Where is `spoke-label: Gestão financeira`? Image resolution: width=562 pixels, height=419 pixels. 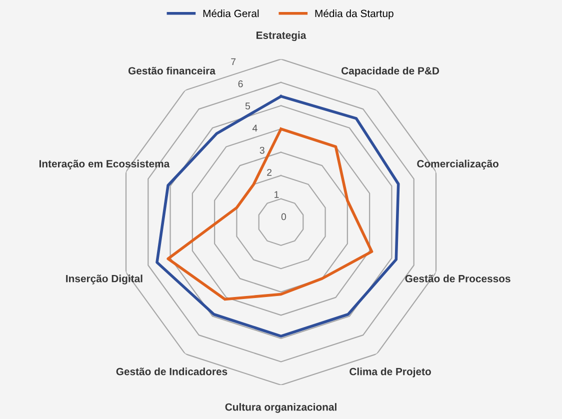
spoke-label: Gestão financeira is located at coordinates (172, 70).